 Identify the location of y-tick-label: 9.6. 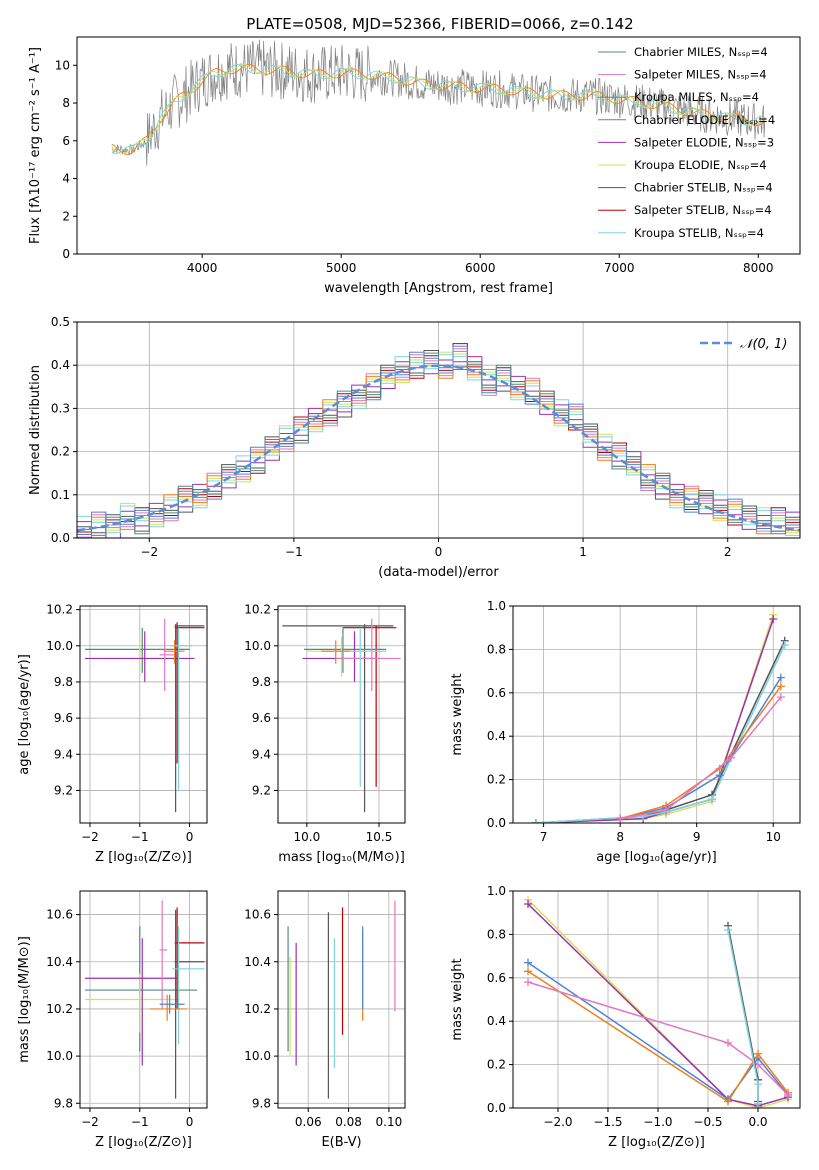
(261, 718).